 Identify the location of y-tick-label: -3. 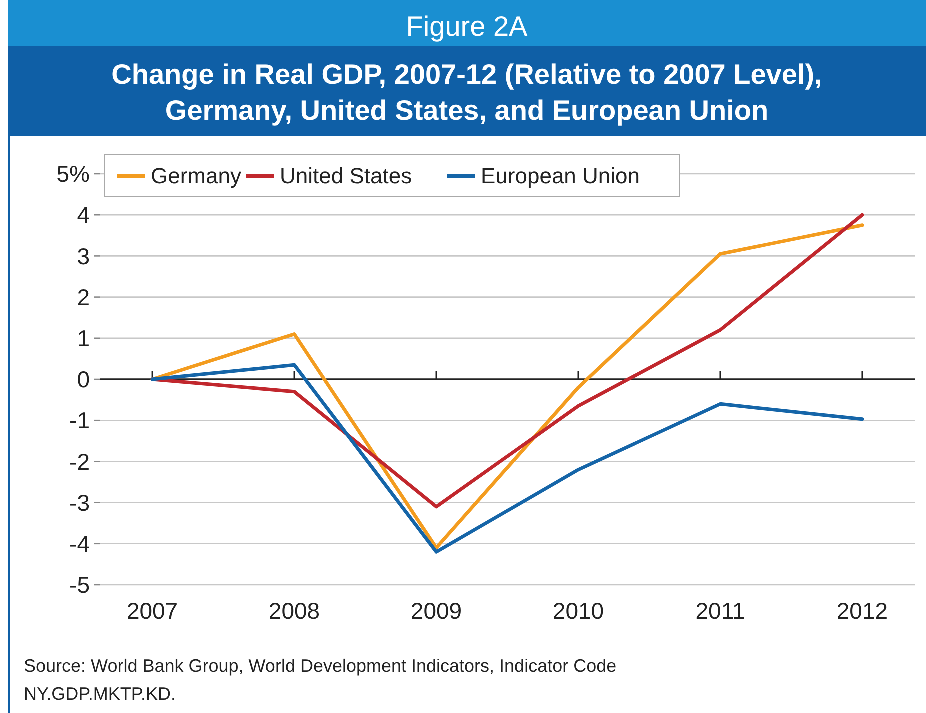
(80, 503).